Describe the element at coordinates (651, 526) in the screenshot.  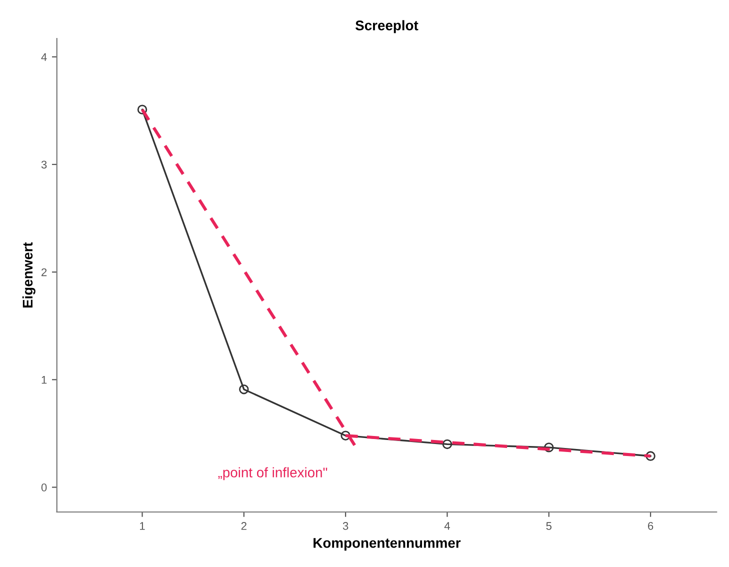
I see `x-tick-label: 6` at that location.